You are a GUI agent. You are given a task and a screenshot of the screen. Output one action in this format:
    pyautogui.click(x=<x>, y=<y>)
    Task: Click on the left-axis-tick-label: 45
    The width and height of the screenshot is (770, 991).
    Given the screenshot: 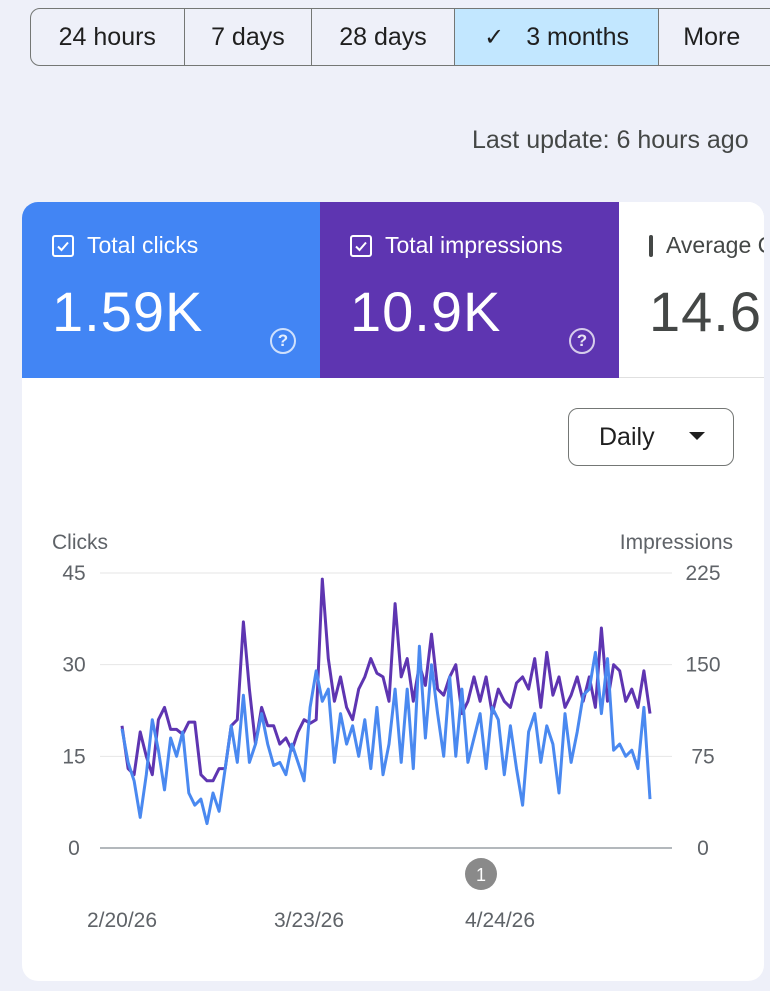 What is the action you would take?
    pyautogui.click(x=73, y=573)
    